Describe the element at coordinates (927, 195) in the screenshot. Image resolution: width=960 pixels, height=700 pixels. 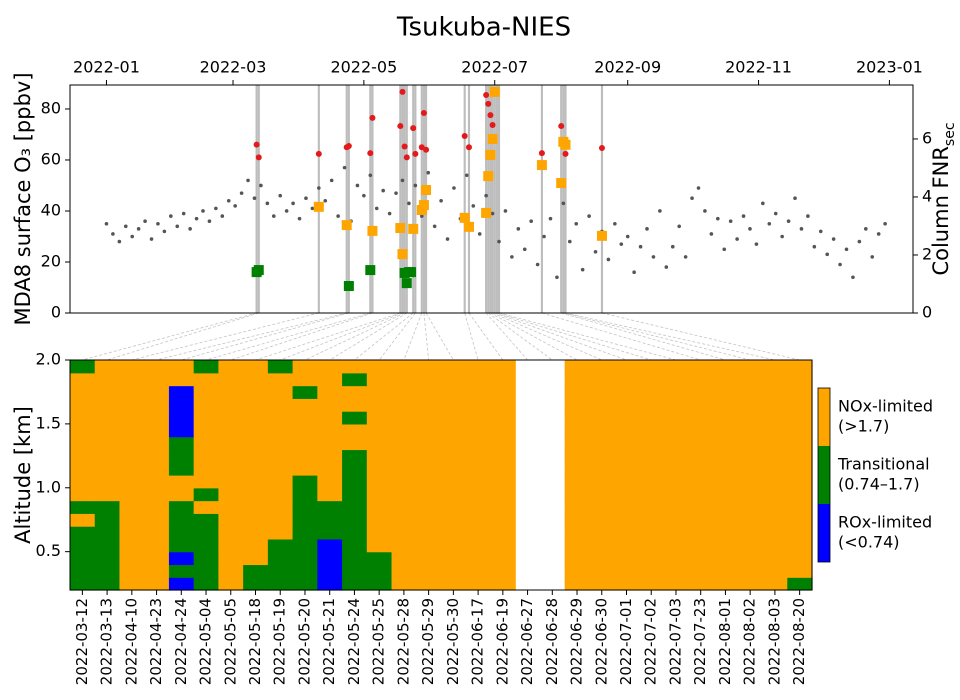
I see `y2-tick-label: 4` at that location.